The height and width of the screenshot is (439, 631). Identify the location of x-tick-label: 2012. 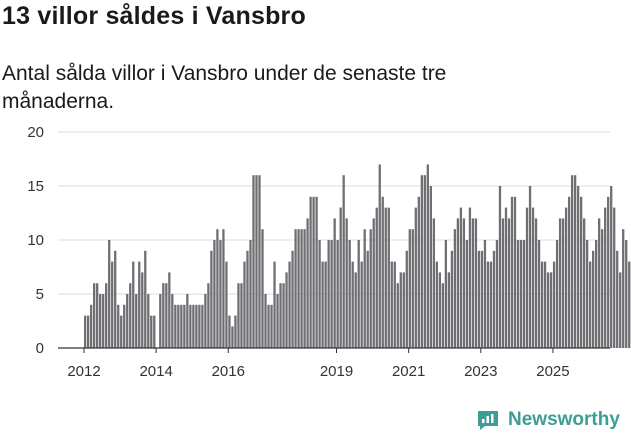
(83, 371).